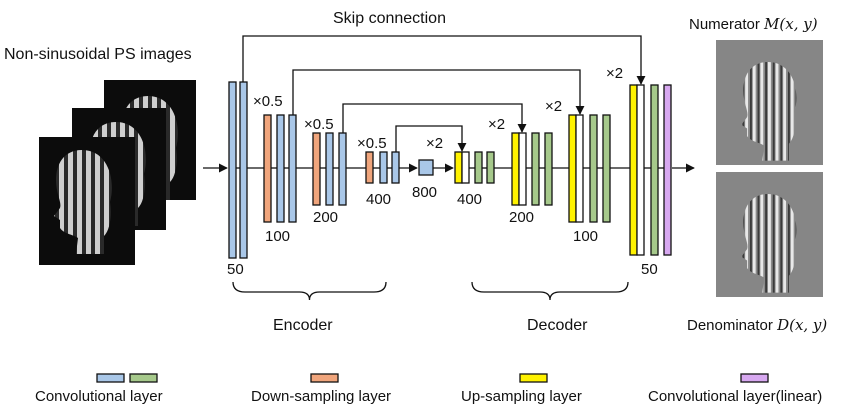 The width and height of the screenshot is (864, 414). I want to click on encoder-bracket, so click(309, 291).